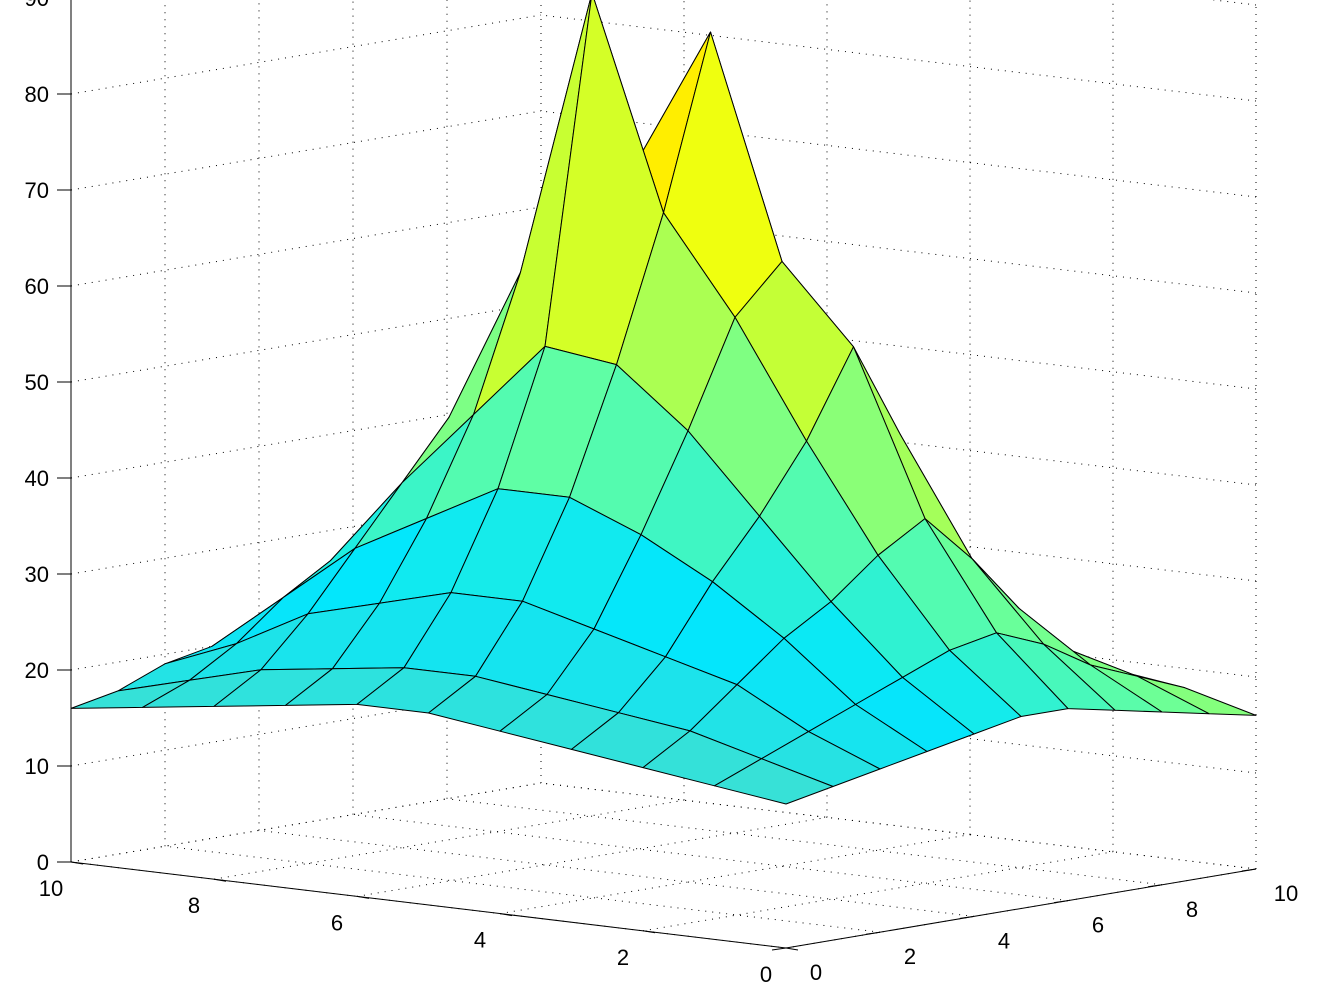 Image resolution: width=1337 pixels, height=983 pixels. What do you see at coordinates (774, 781) in the screenshot?
I see `surface-face` at bounding box center [774, 781].